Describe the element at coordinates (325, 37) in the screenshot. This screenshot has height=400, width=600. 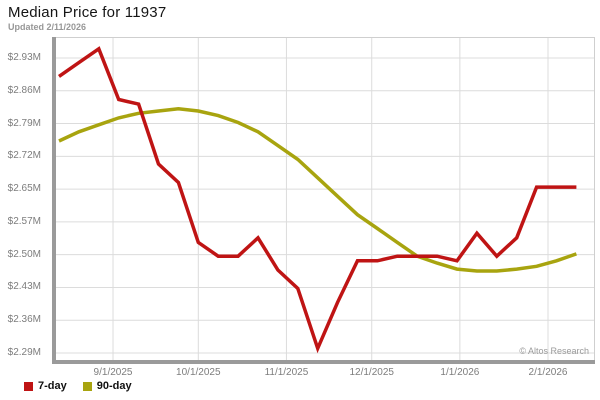
I see `plot-border-top` at that location.